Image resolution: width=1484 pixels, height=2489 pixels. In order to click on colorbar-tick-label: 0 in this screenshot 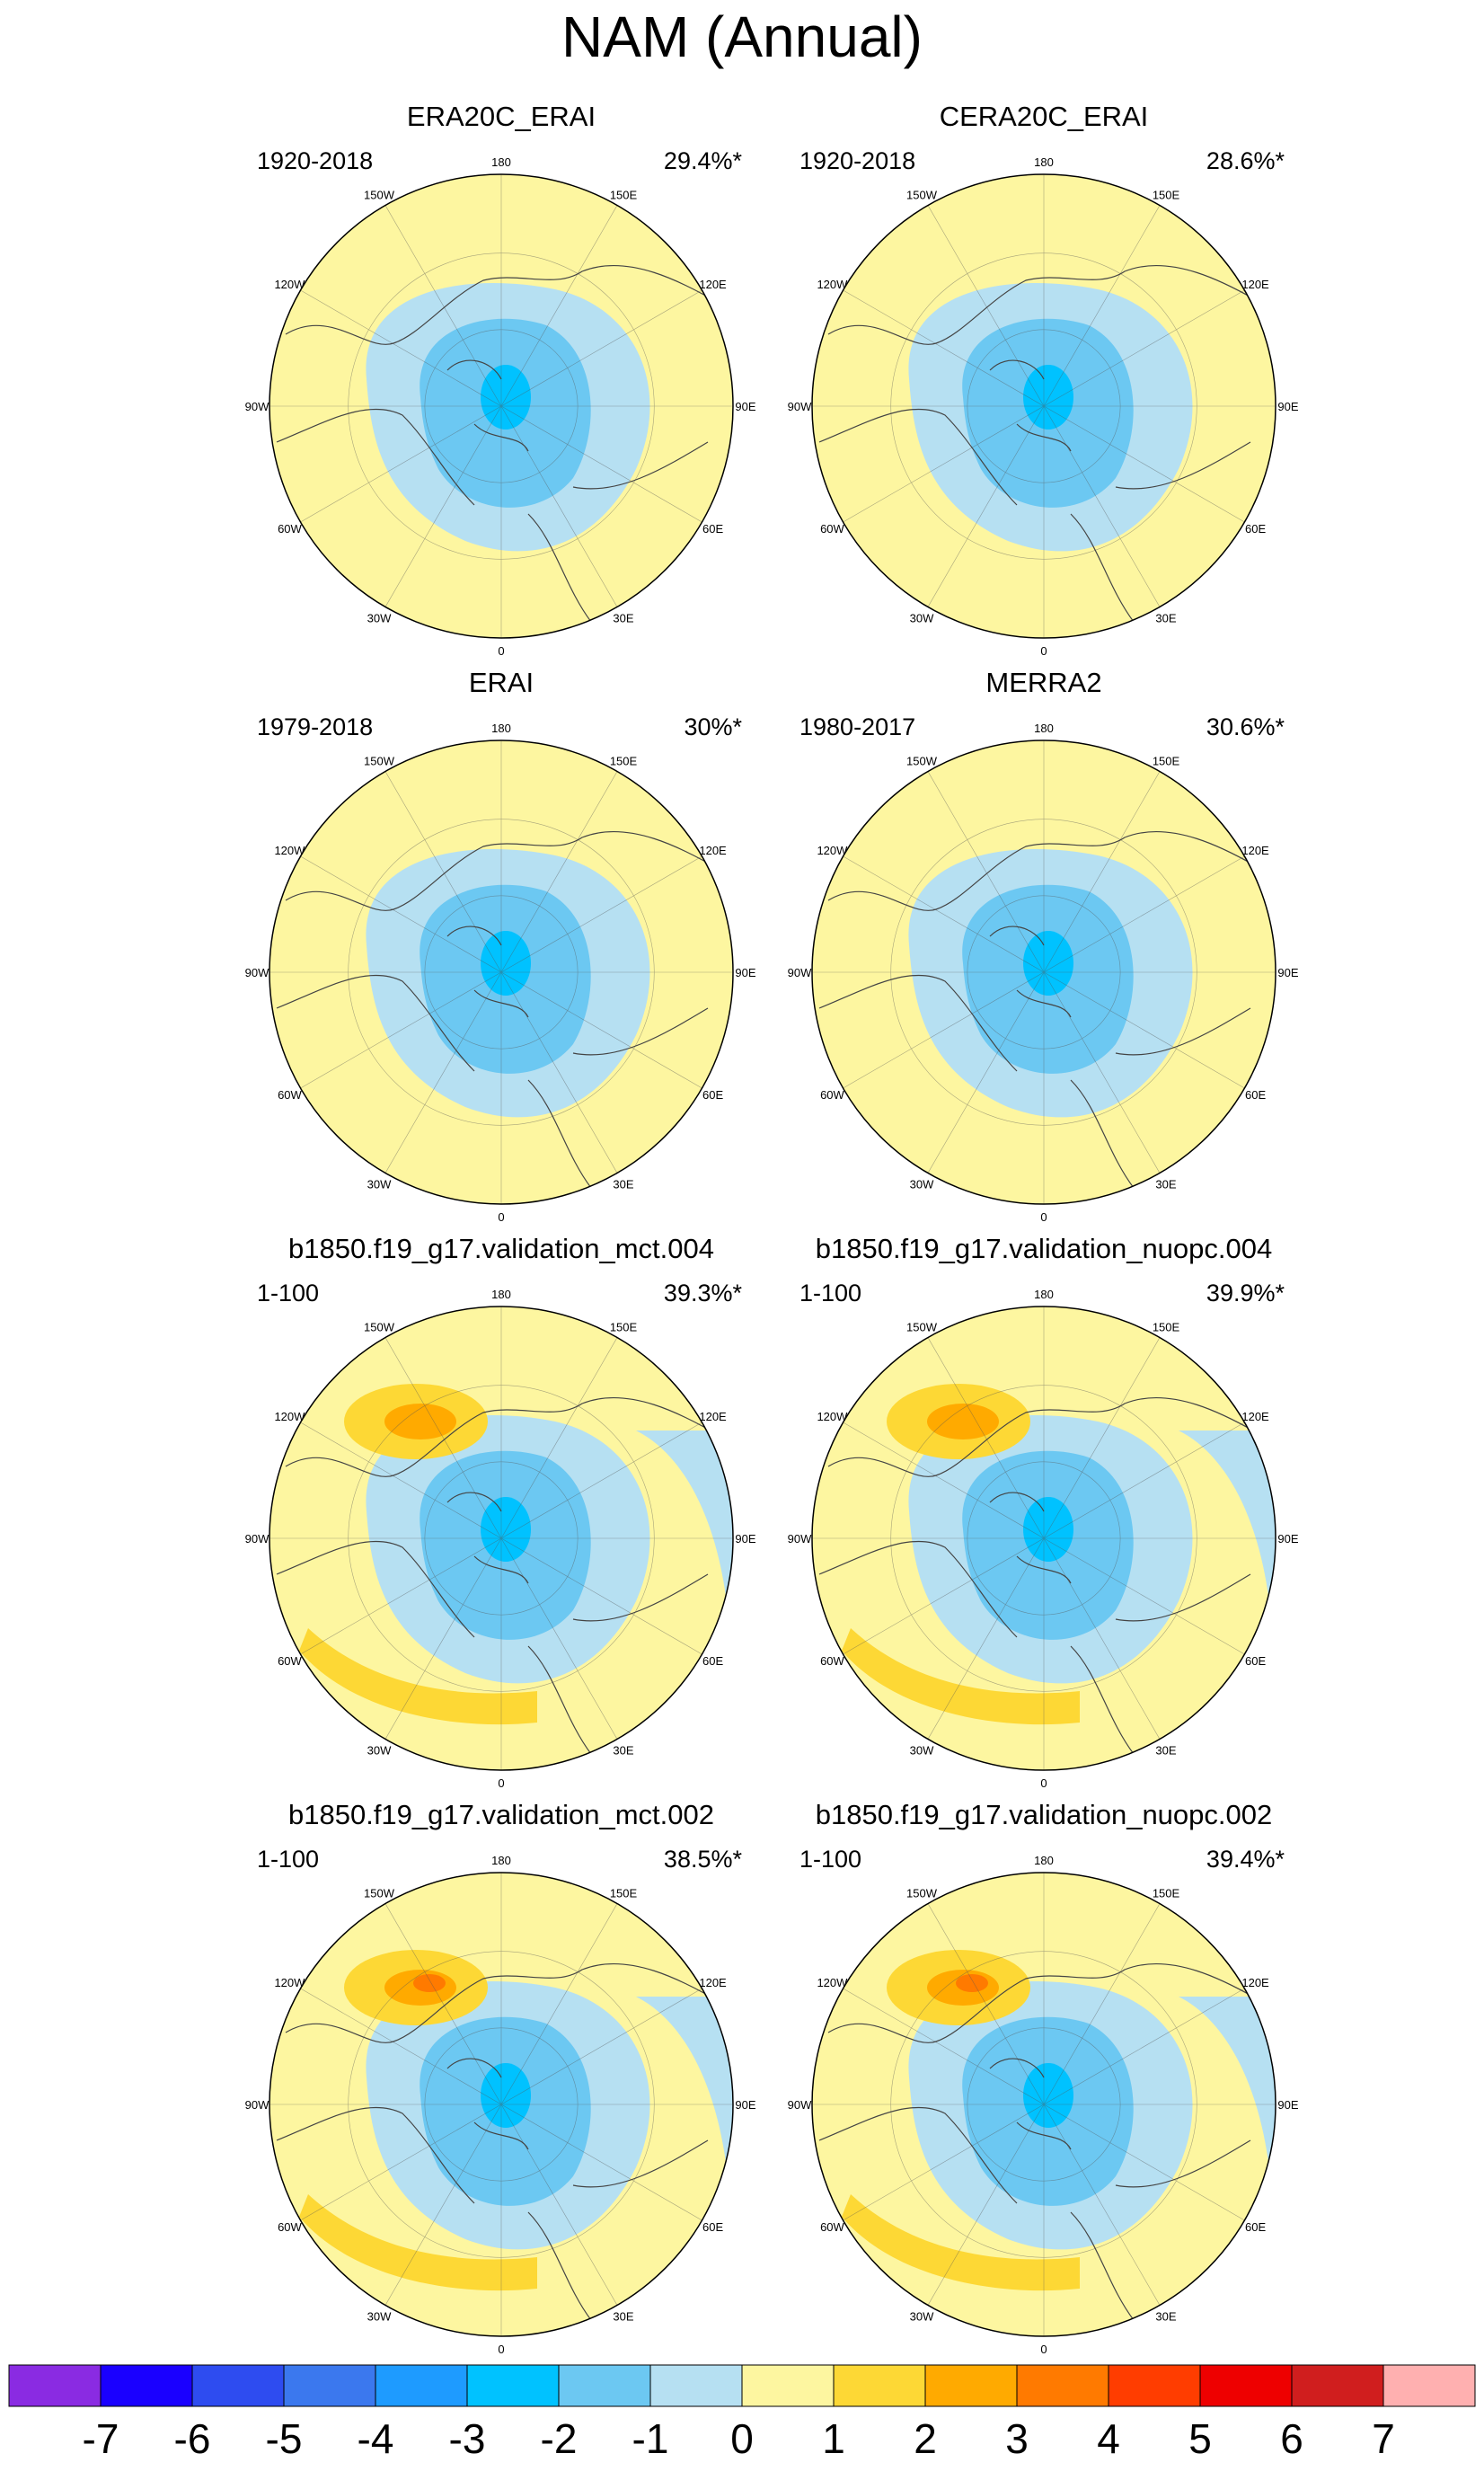, I will do `click(742, 2438)`.